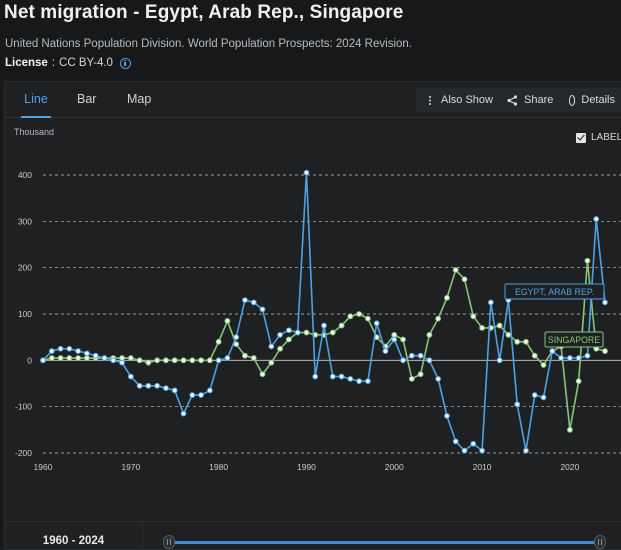 The height and width of the screenshot is (550, 621). What do you see at coordinates (86, 63) in the screenshot?
I see `license-value: CC BY-4.0` at bounding box center [86, 63].